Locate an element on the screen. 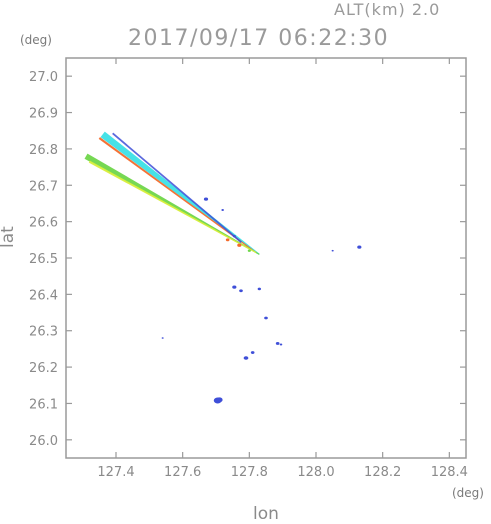  y-tick-label: 26.8 is located at coordinates (43, 150).